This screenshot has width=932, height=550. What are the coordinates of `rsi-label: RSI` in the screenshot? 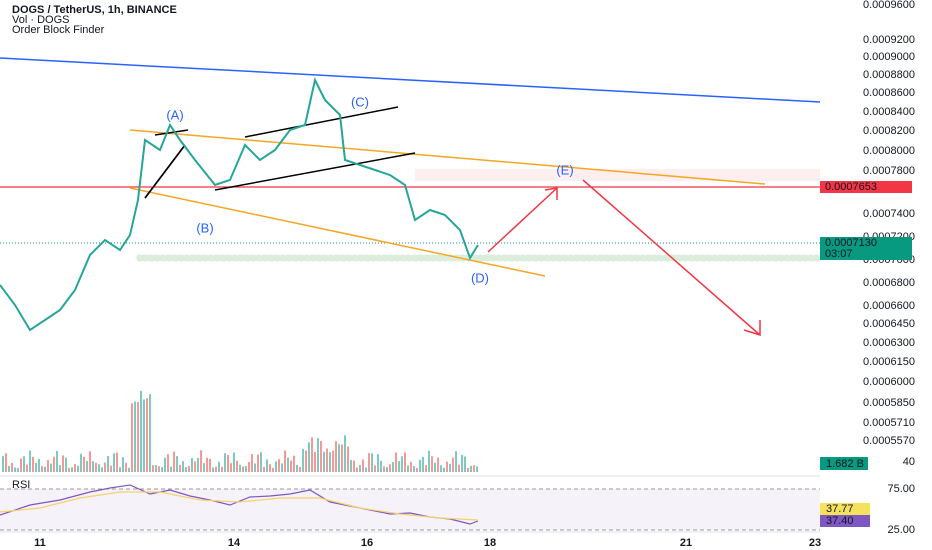 It's located at (21, 485).